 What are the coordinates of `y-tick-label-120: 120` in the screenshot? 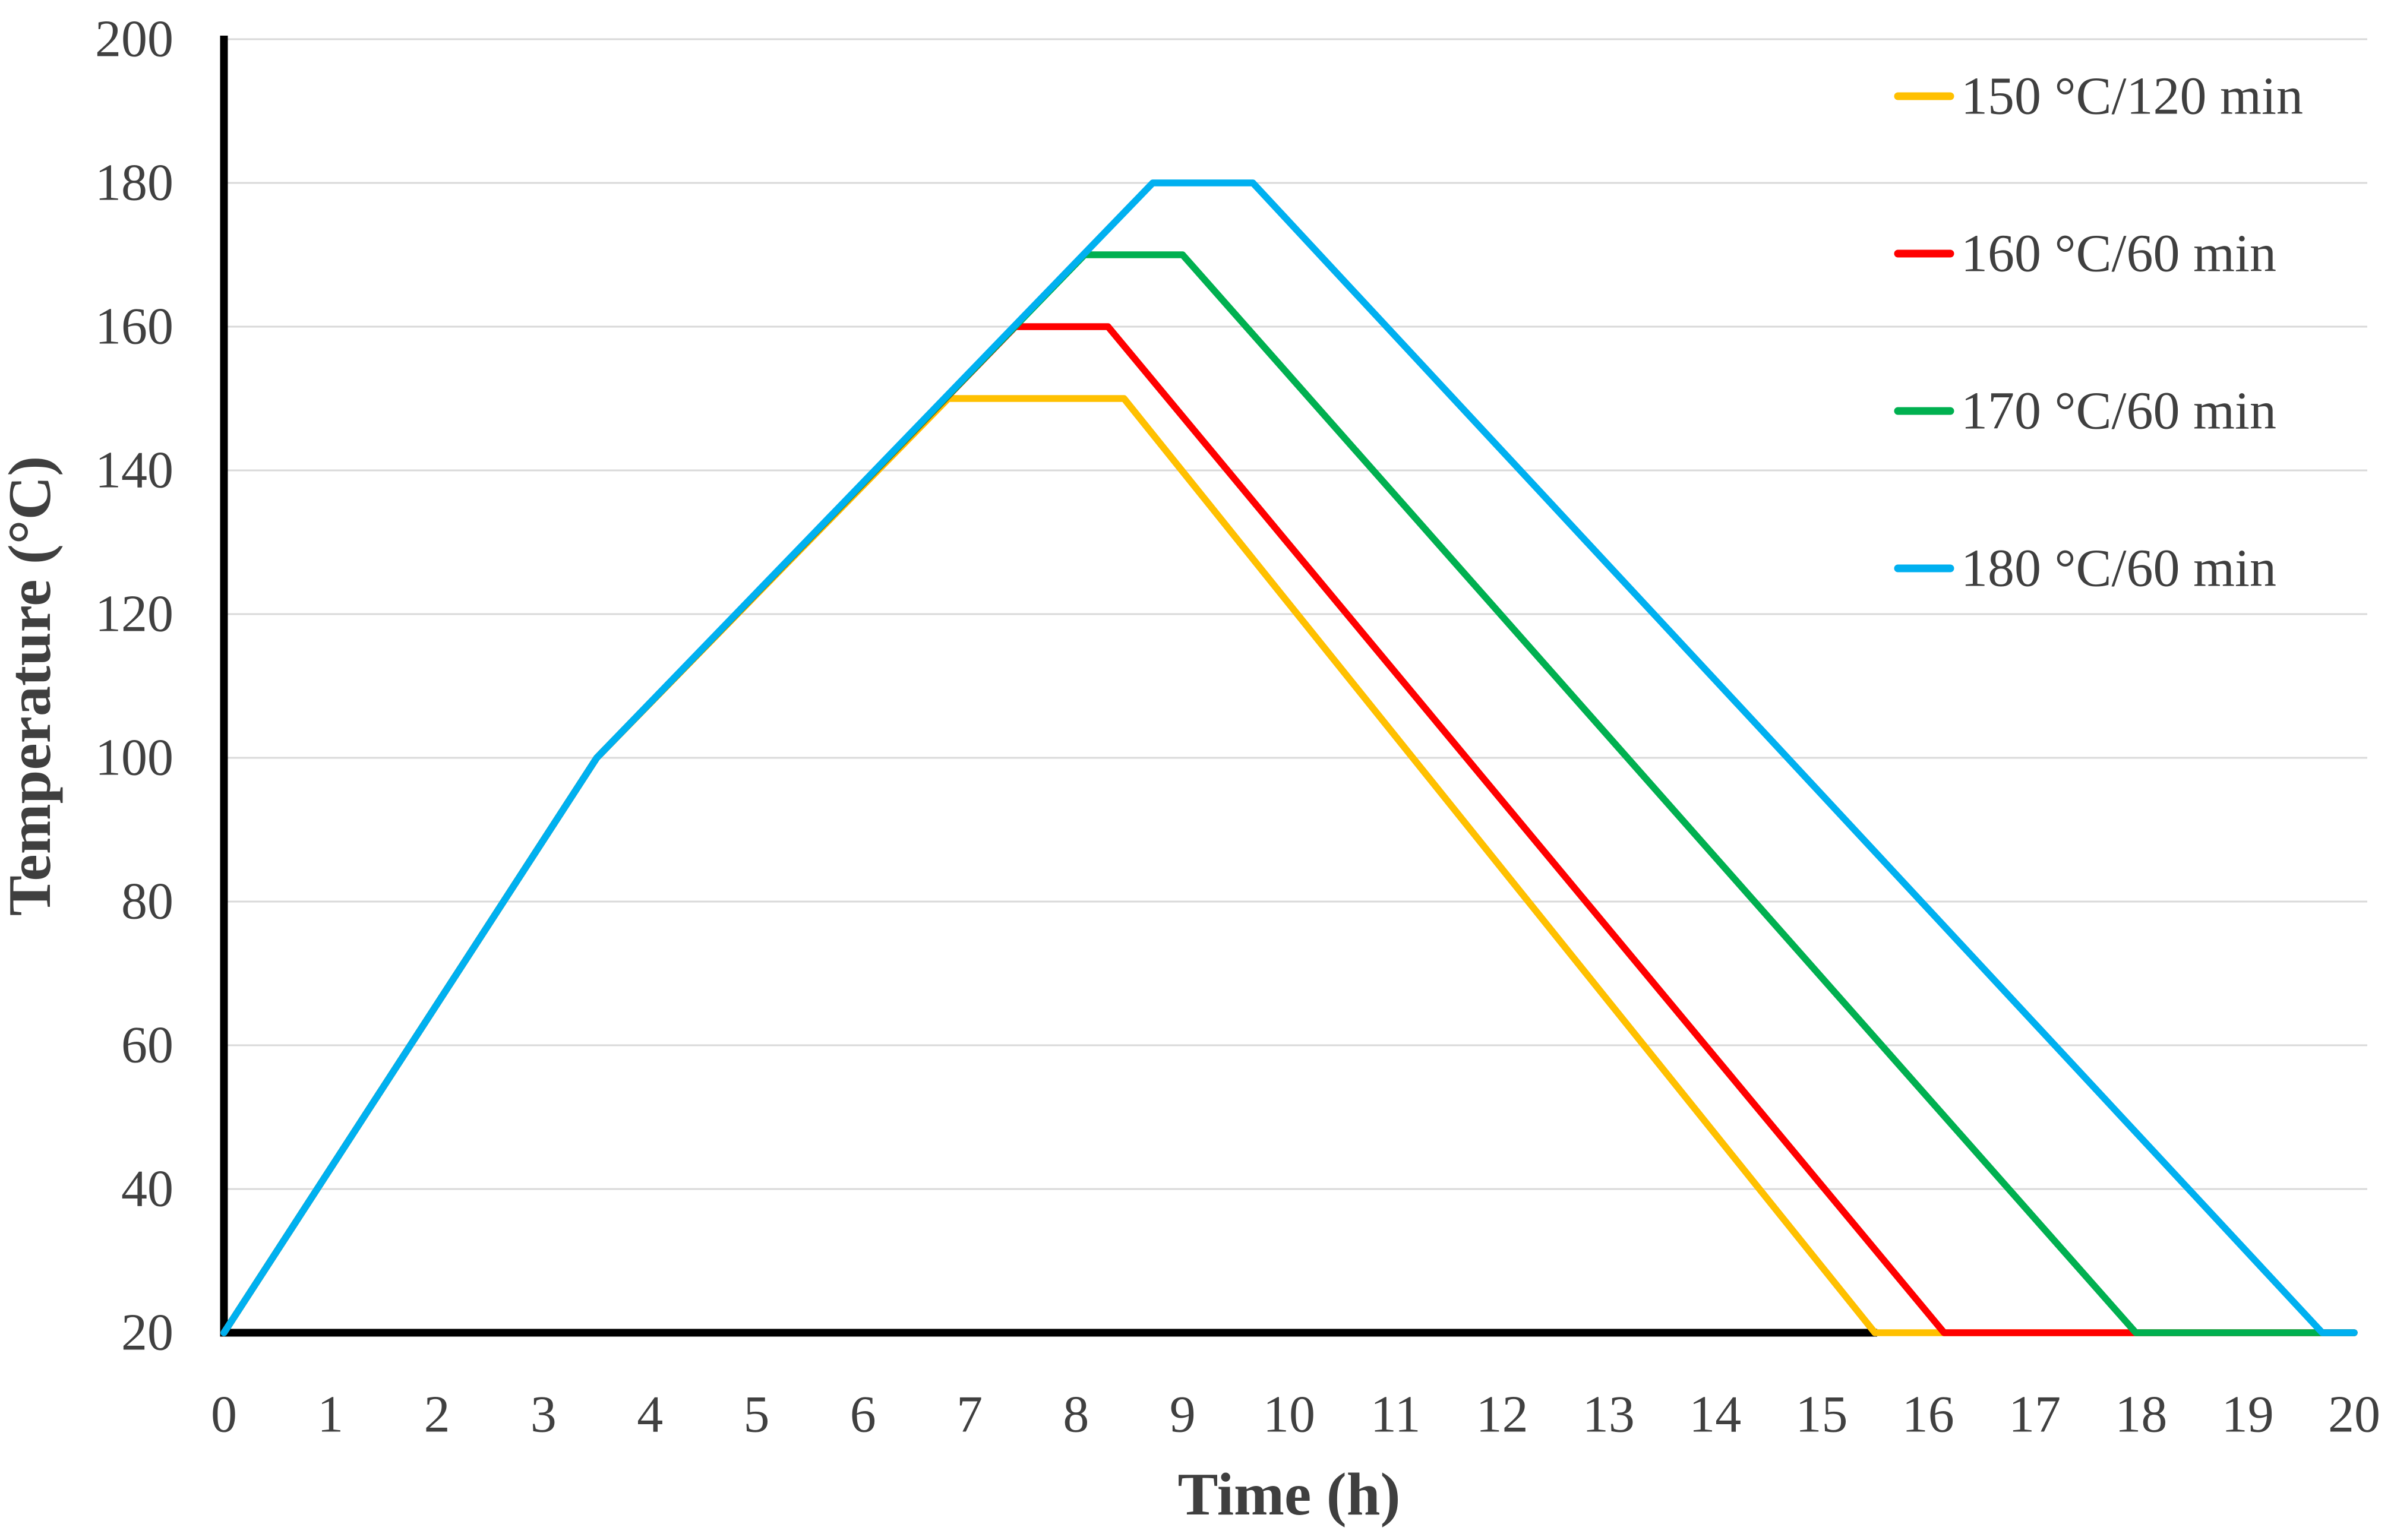 It's located at (134, 614).